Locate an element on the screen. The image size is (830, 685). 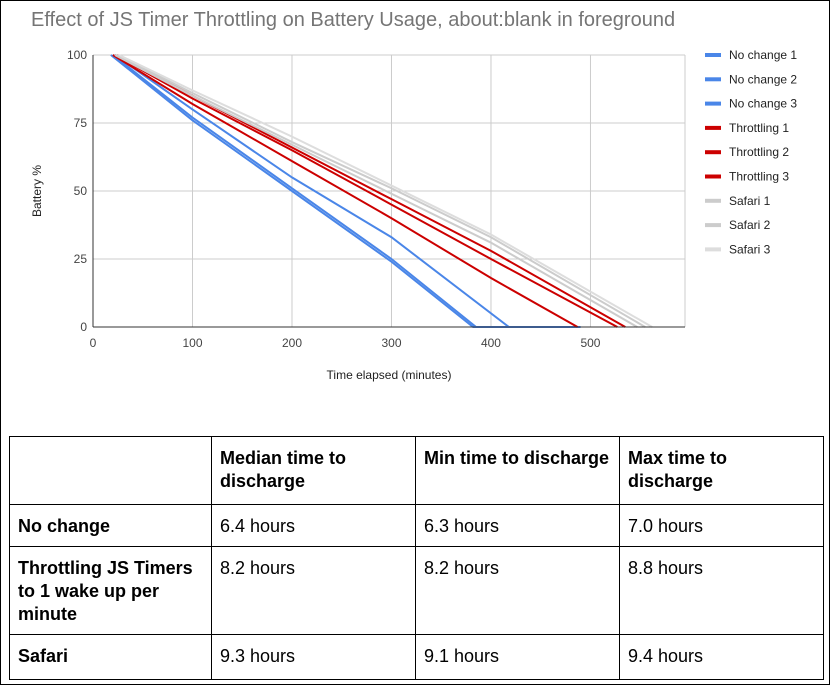
legend-label: No change 2 is located at coordinates (763, 79).